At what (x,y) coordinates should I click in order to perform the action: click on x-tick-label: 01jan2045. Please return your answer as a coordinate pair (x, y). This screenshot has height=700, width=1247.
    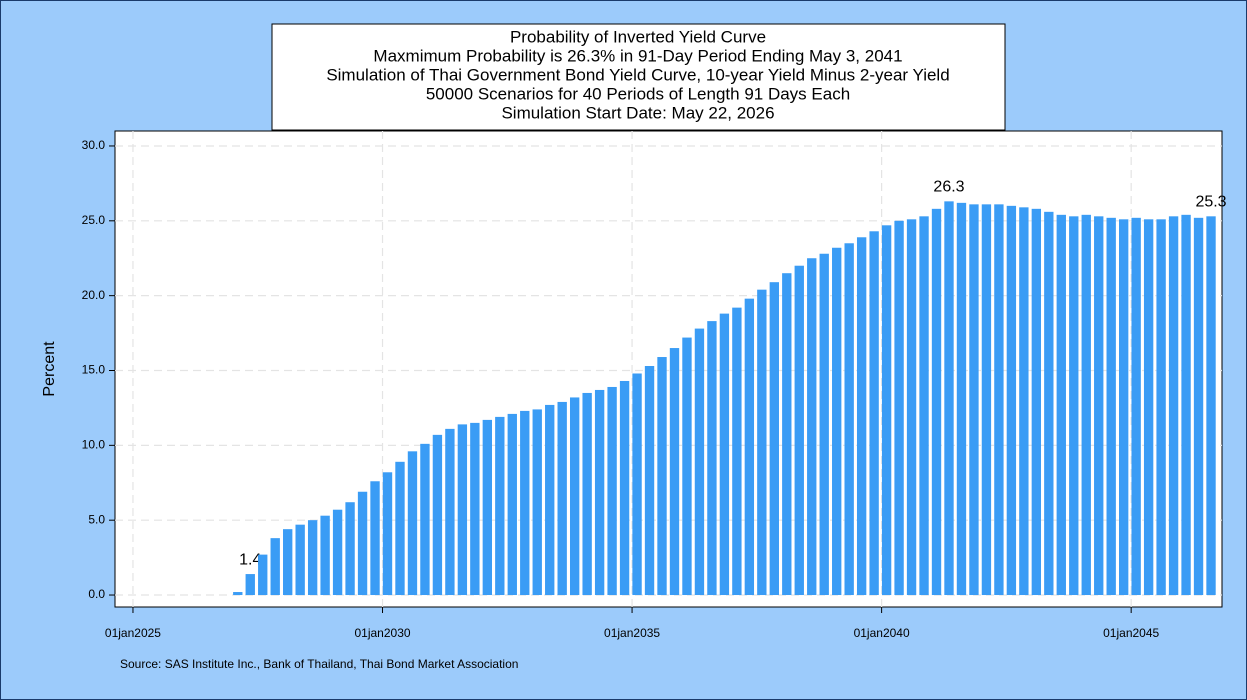
    Looking at the image, I should click on (1131, 633).